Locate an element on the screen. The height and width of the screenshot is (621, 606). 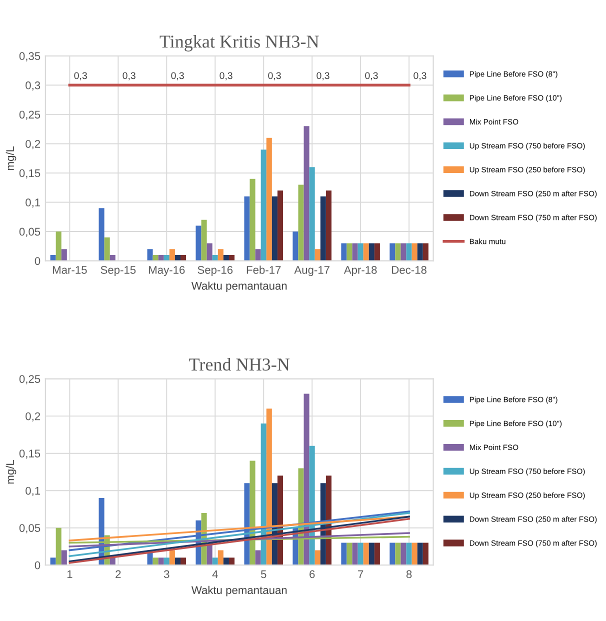
x-tick-label: 5 is located at coordinates (263, 574).